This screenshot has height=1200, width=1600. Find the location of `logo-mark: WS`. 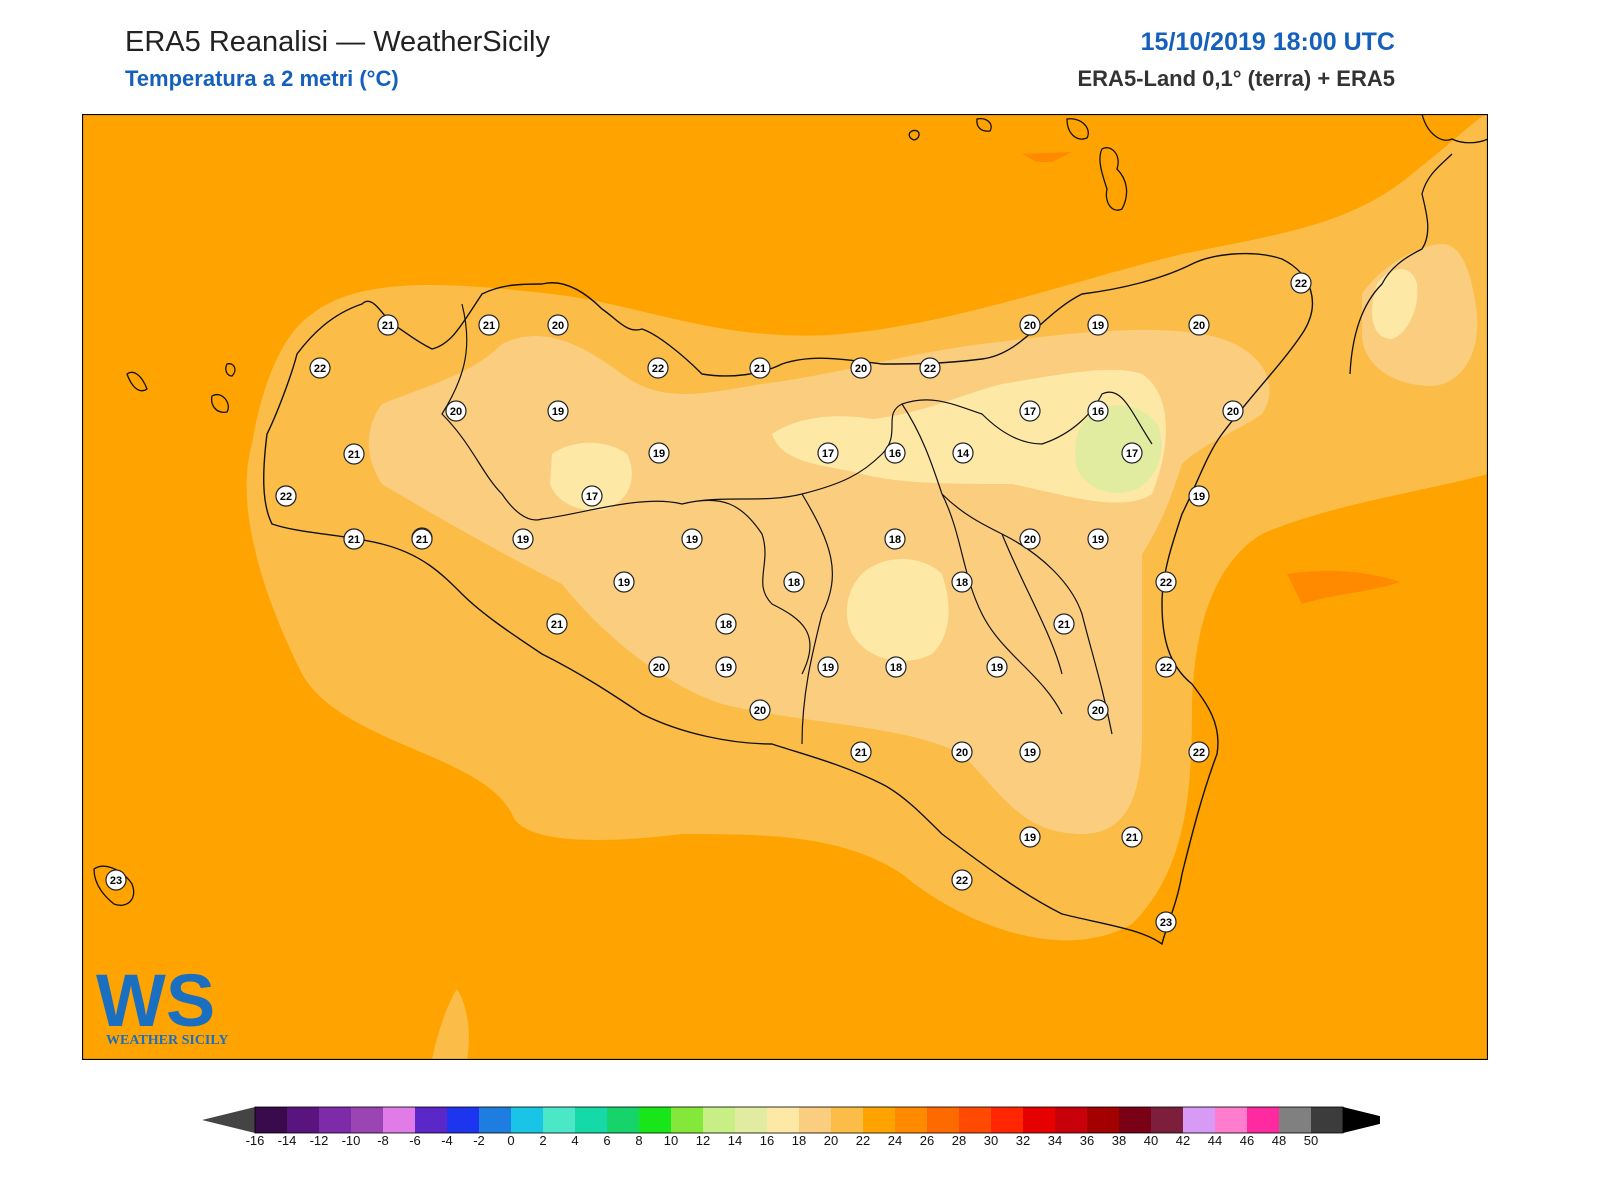

logo-mark: WS is located at coordinates (155, 1000).